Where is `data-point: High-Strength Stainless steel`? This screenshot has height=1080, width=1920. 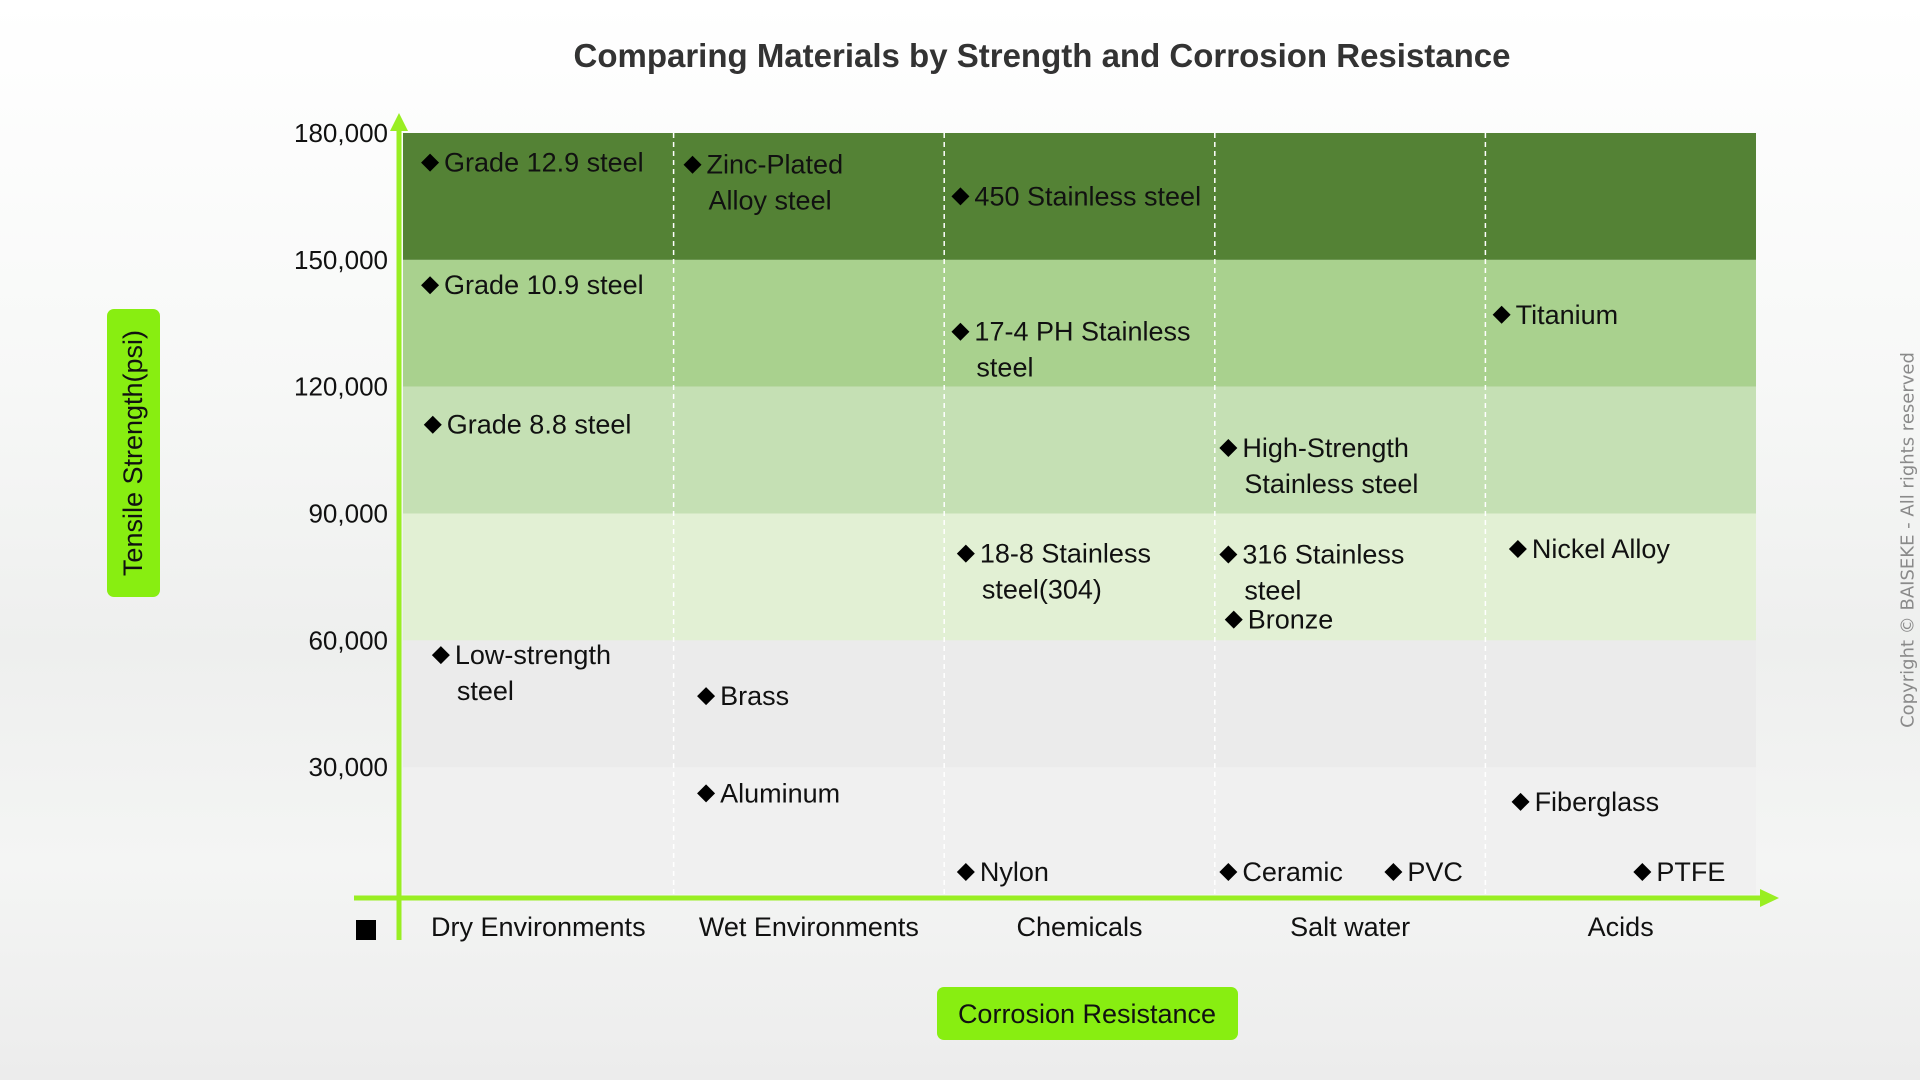 data-point: High-Strength Stainless steel is located at coordinates (1318, 466).